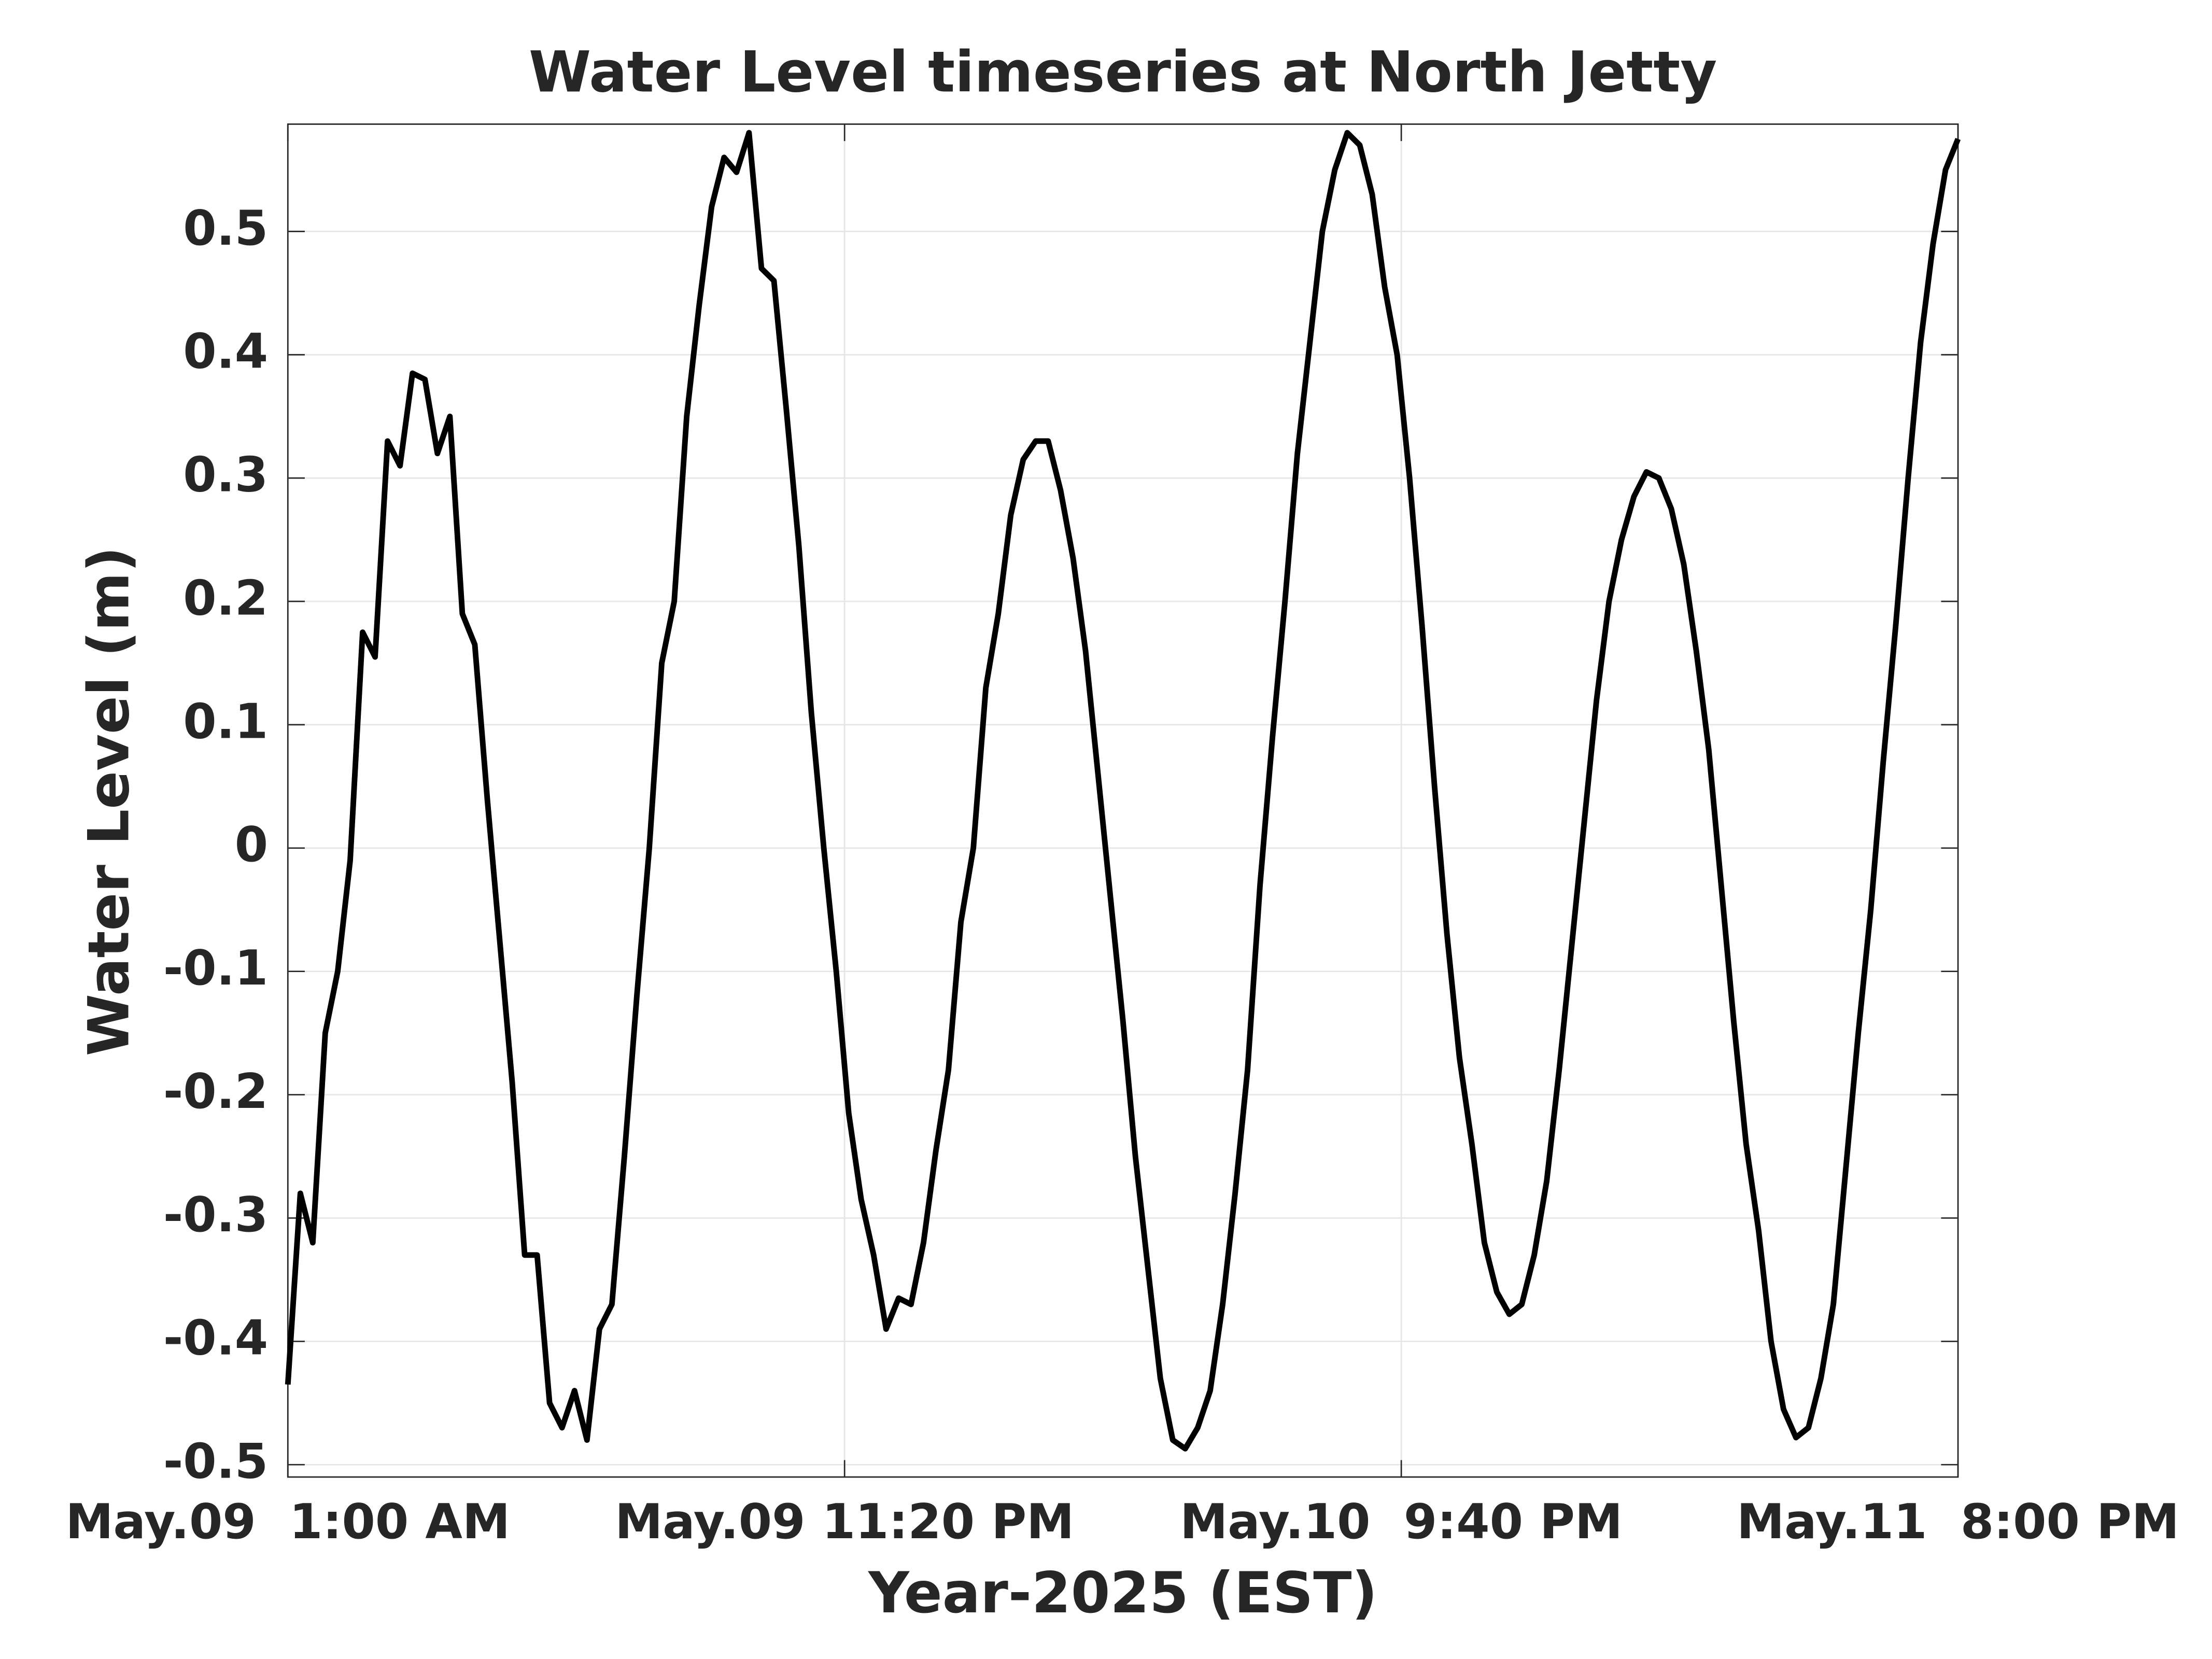 Image resolution: width=2212 pixels, height=1659 pixels. Describe the element at coordinates (251, 845) in the screenshot. I see `y-tick-label: 0` at that location.